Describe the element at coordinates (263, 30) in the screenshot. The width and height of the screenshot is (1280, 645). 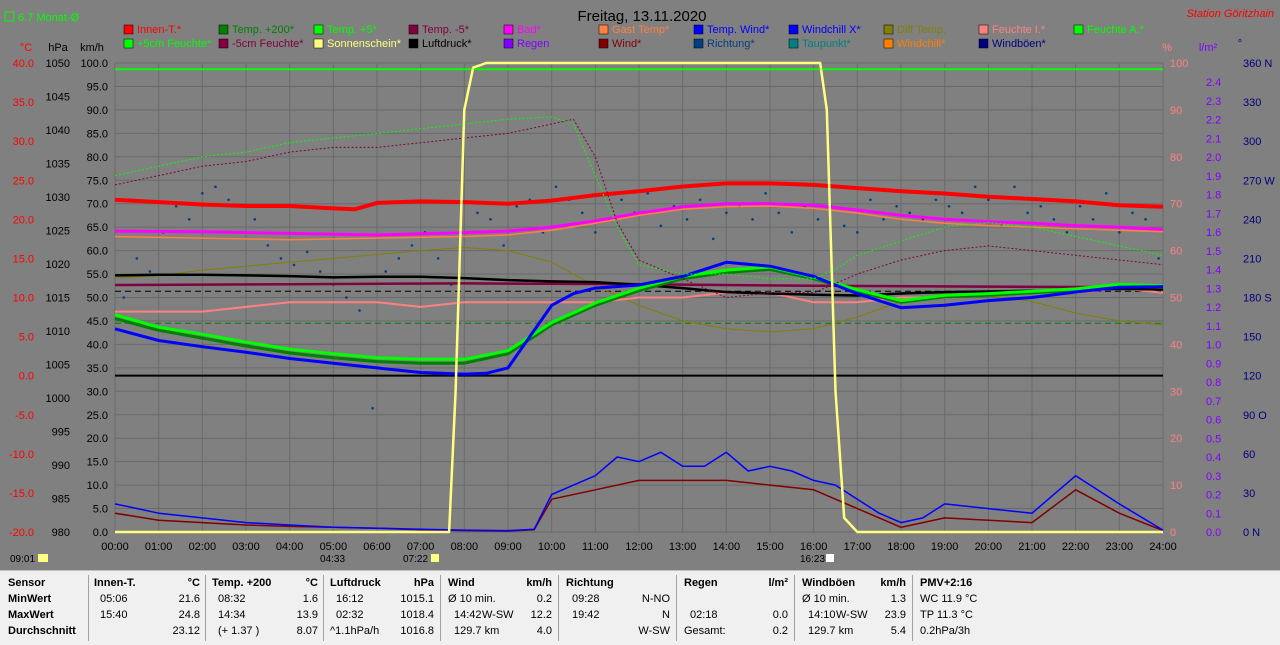
I see `legend-label: Temp. +200*` at that location.